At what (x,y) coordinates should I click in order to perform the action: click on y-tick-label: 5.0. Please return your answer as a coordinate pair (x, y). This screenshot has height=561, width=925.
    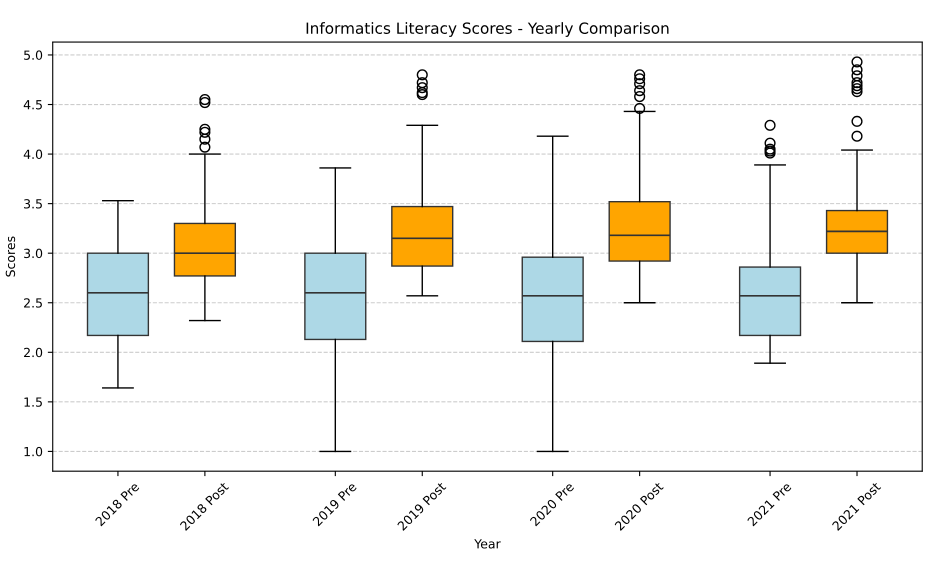
    Looking at the image, I should click on (33, 55).